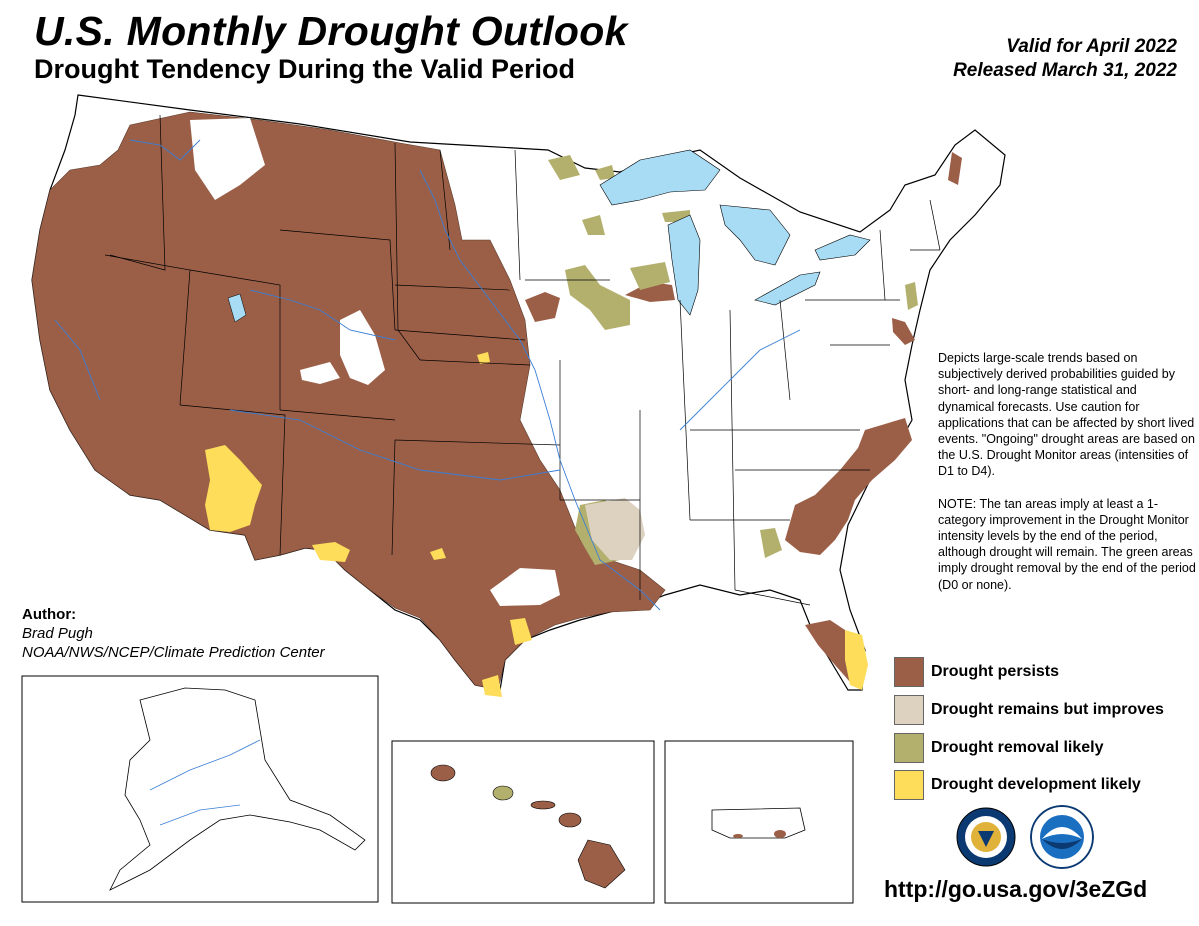 The image size is (1199, 926). Describe the element at coordinates (49, 614) in the screenshot. I see `author-label: Author:` at that location.